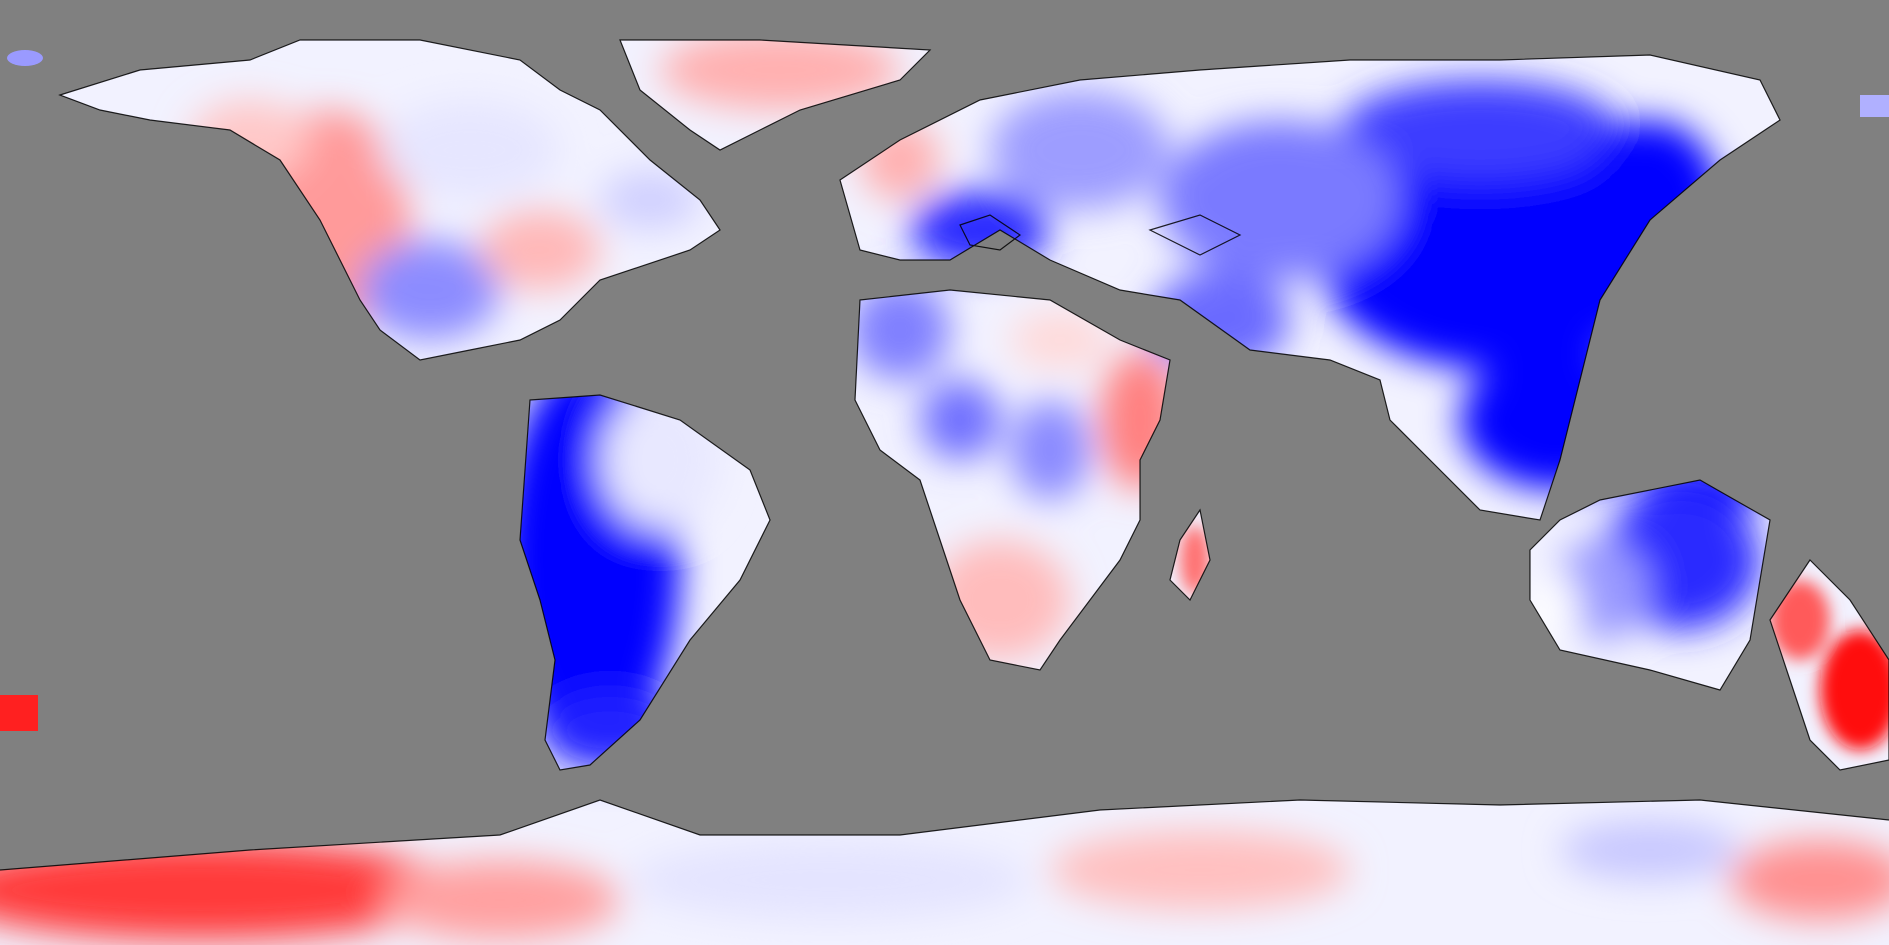 This screenshot has width=1889, height=945. I want to click on region-greenland, so click(780, 75).